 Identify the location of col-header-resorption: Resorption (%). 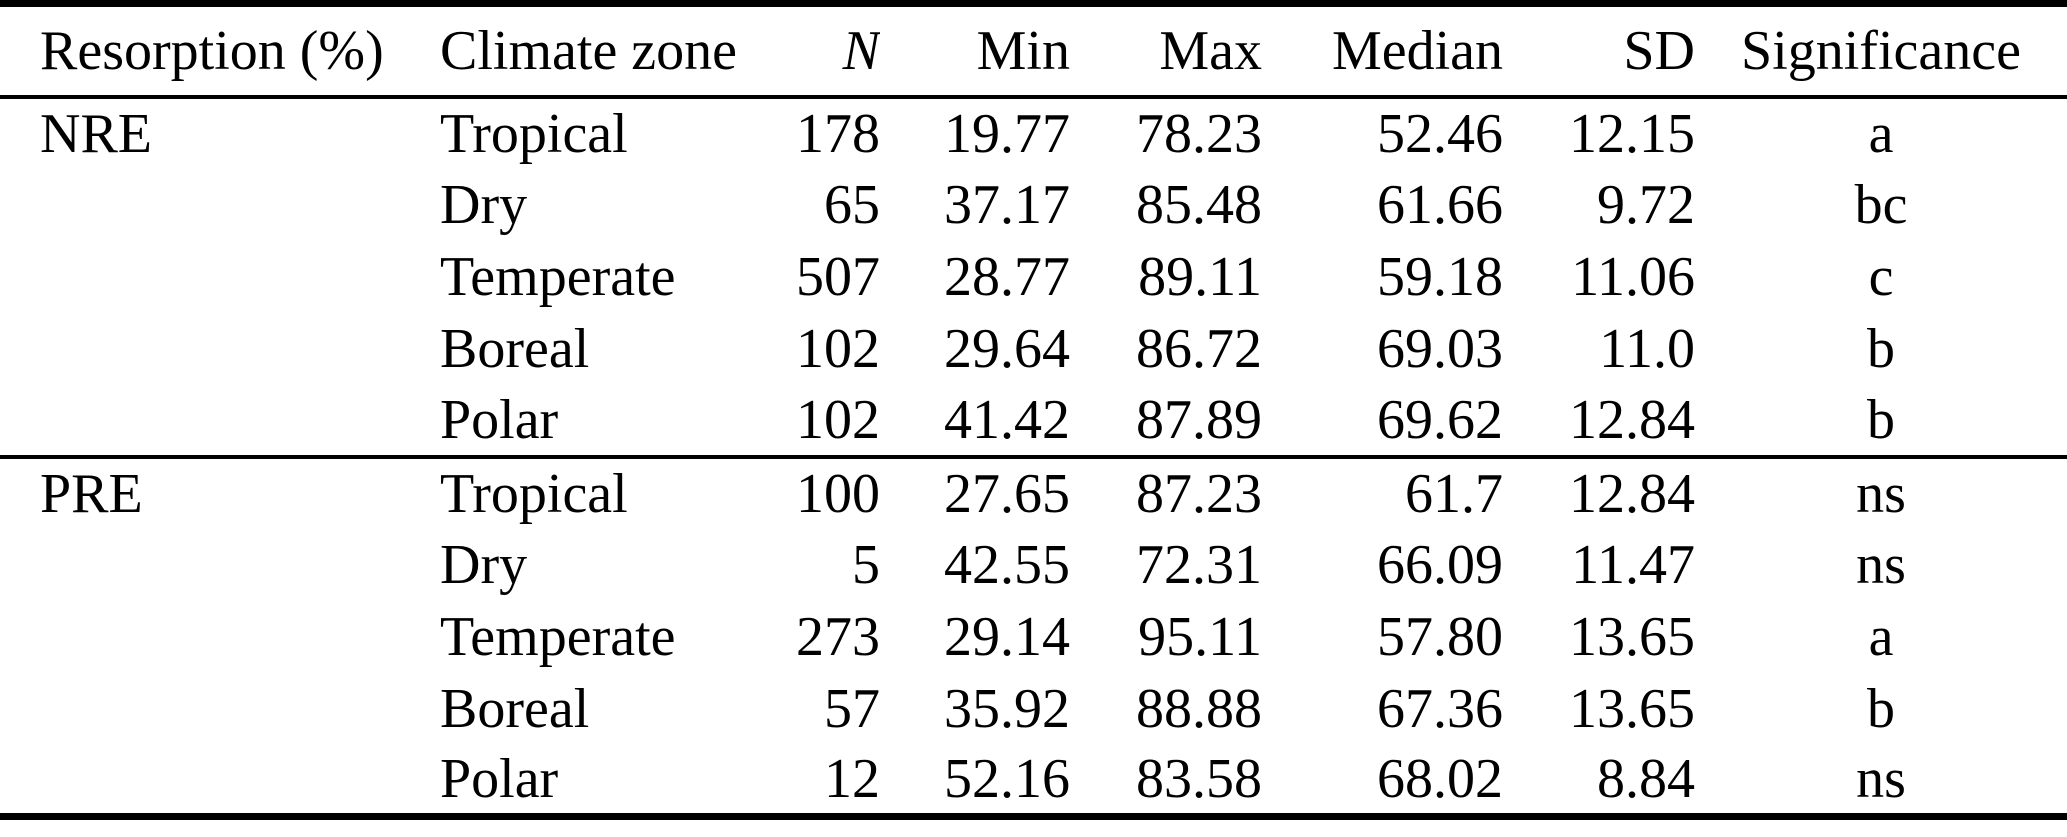
(215, 51).